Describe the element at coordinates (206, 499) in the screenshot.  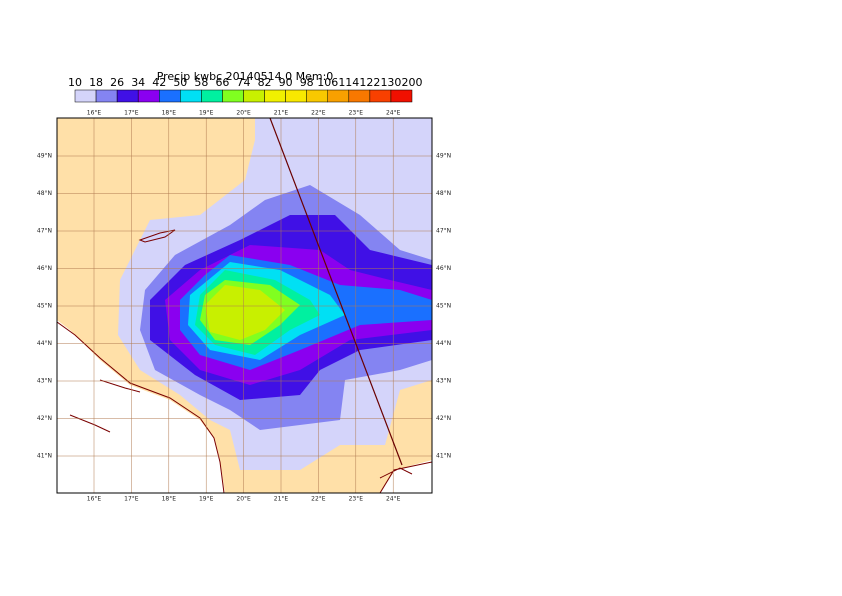
I see `lon-label-bottom: 19°E` at that location.